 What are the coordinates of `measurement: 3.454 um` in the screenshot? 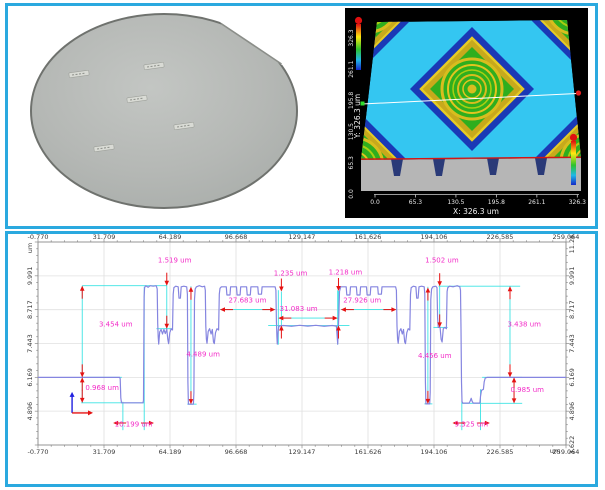 It's located at (106, 331).